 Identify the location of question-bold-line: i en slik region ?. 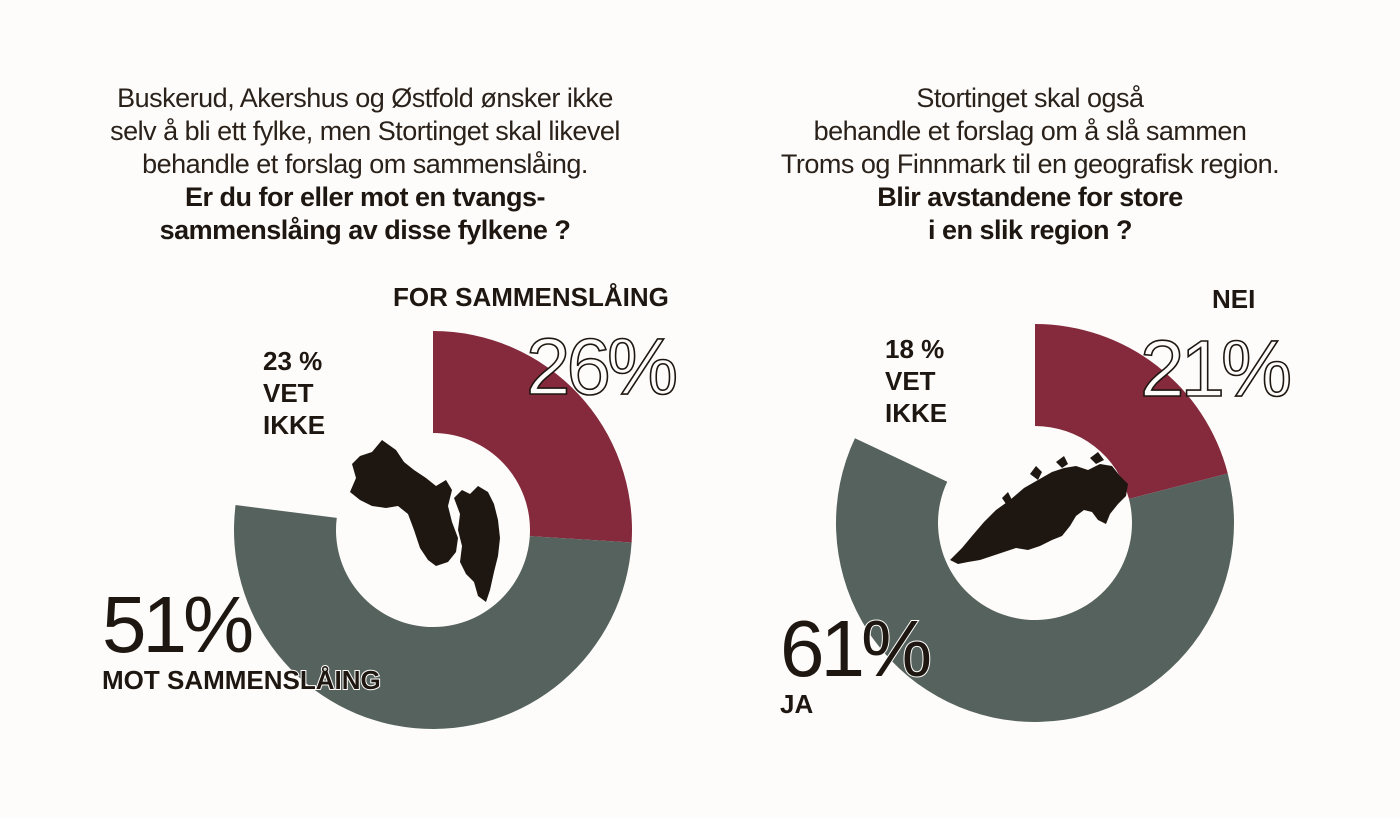
(1030, 230).